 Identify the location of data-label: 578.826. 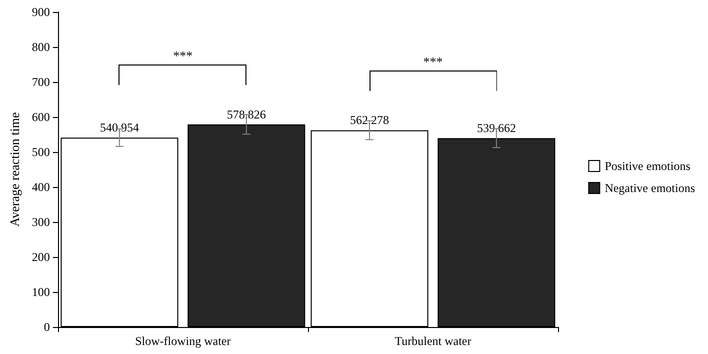
(246, 114).